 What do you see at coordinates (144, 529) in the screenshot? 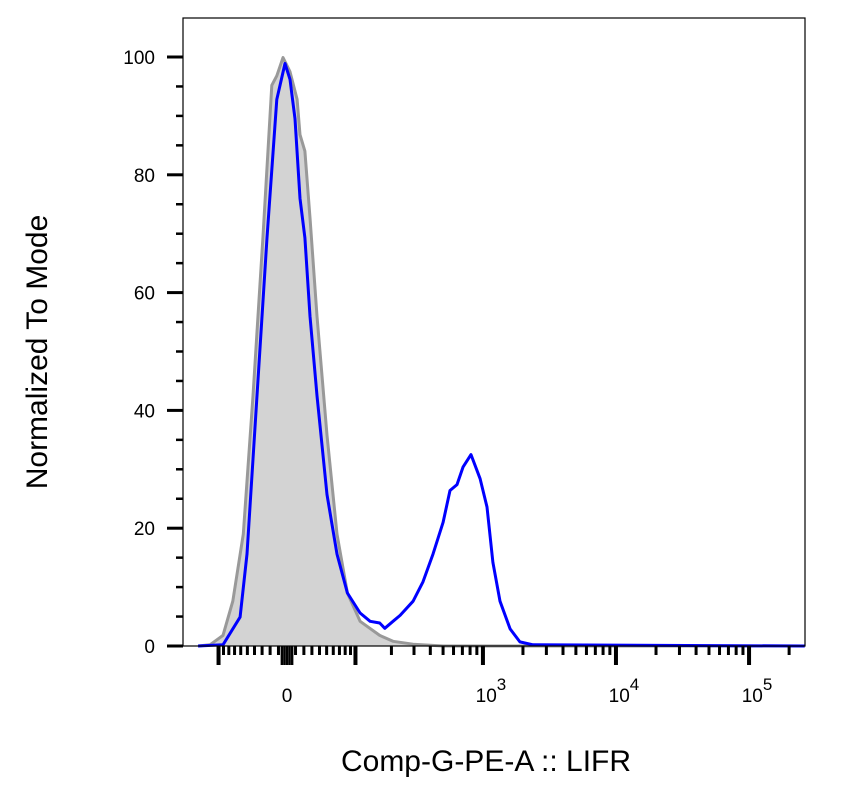
I see `y-tick-label: 20` at bounding box center [144, 529].